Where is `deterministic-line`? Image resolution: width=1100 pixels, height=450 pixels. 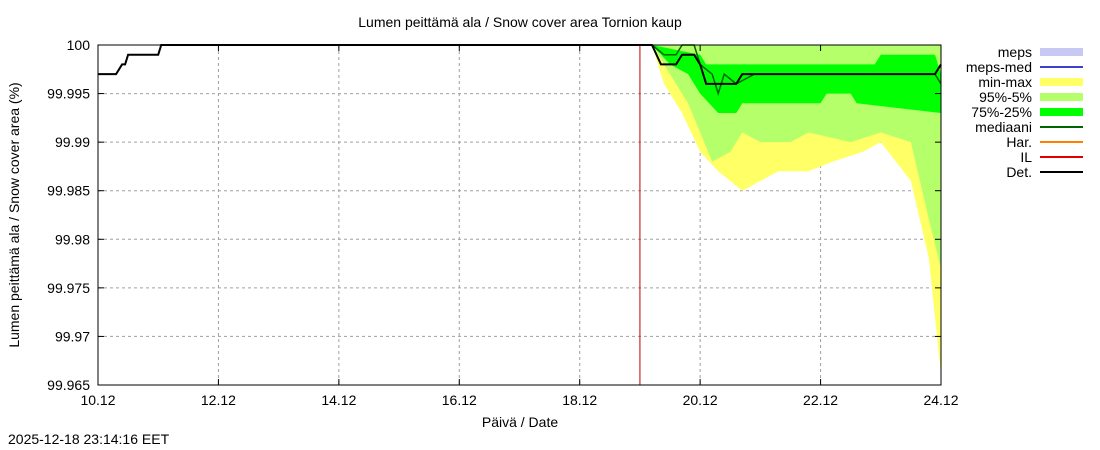 deterministic-line is located at coordinates (520, 64).